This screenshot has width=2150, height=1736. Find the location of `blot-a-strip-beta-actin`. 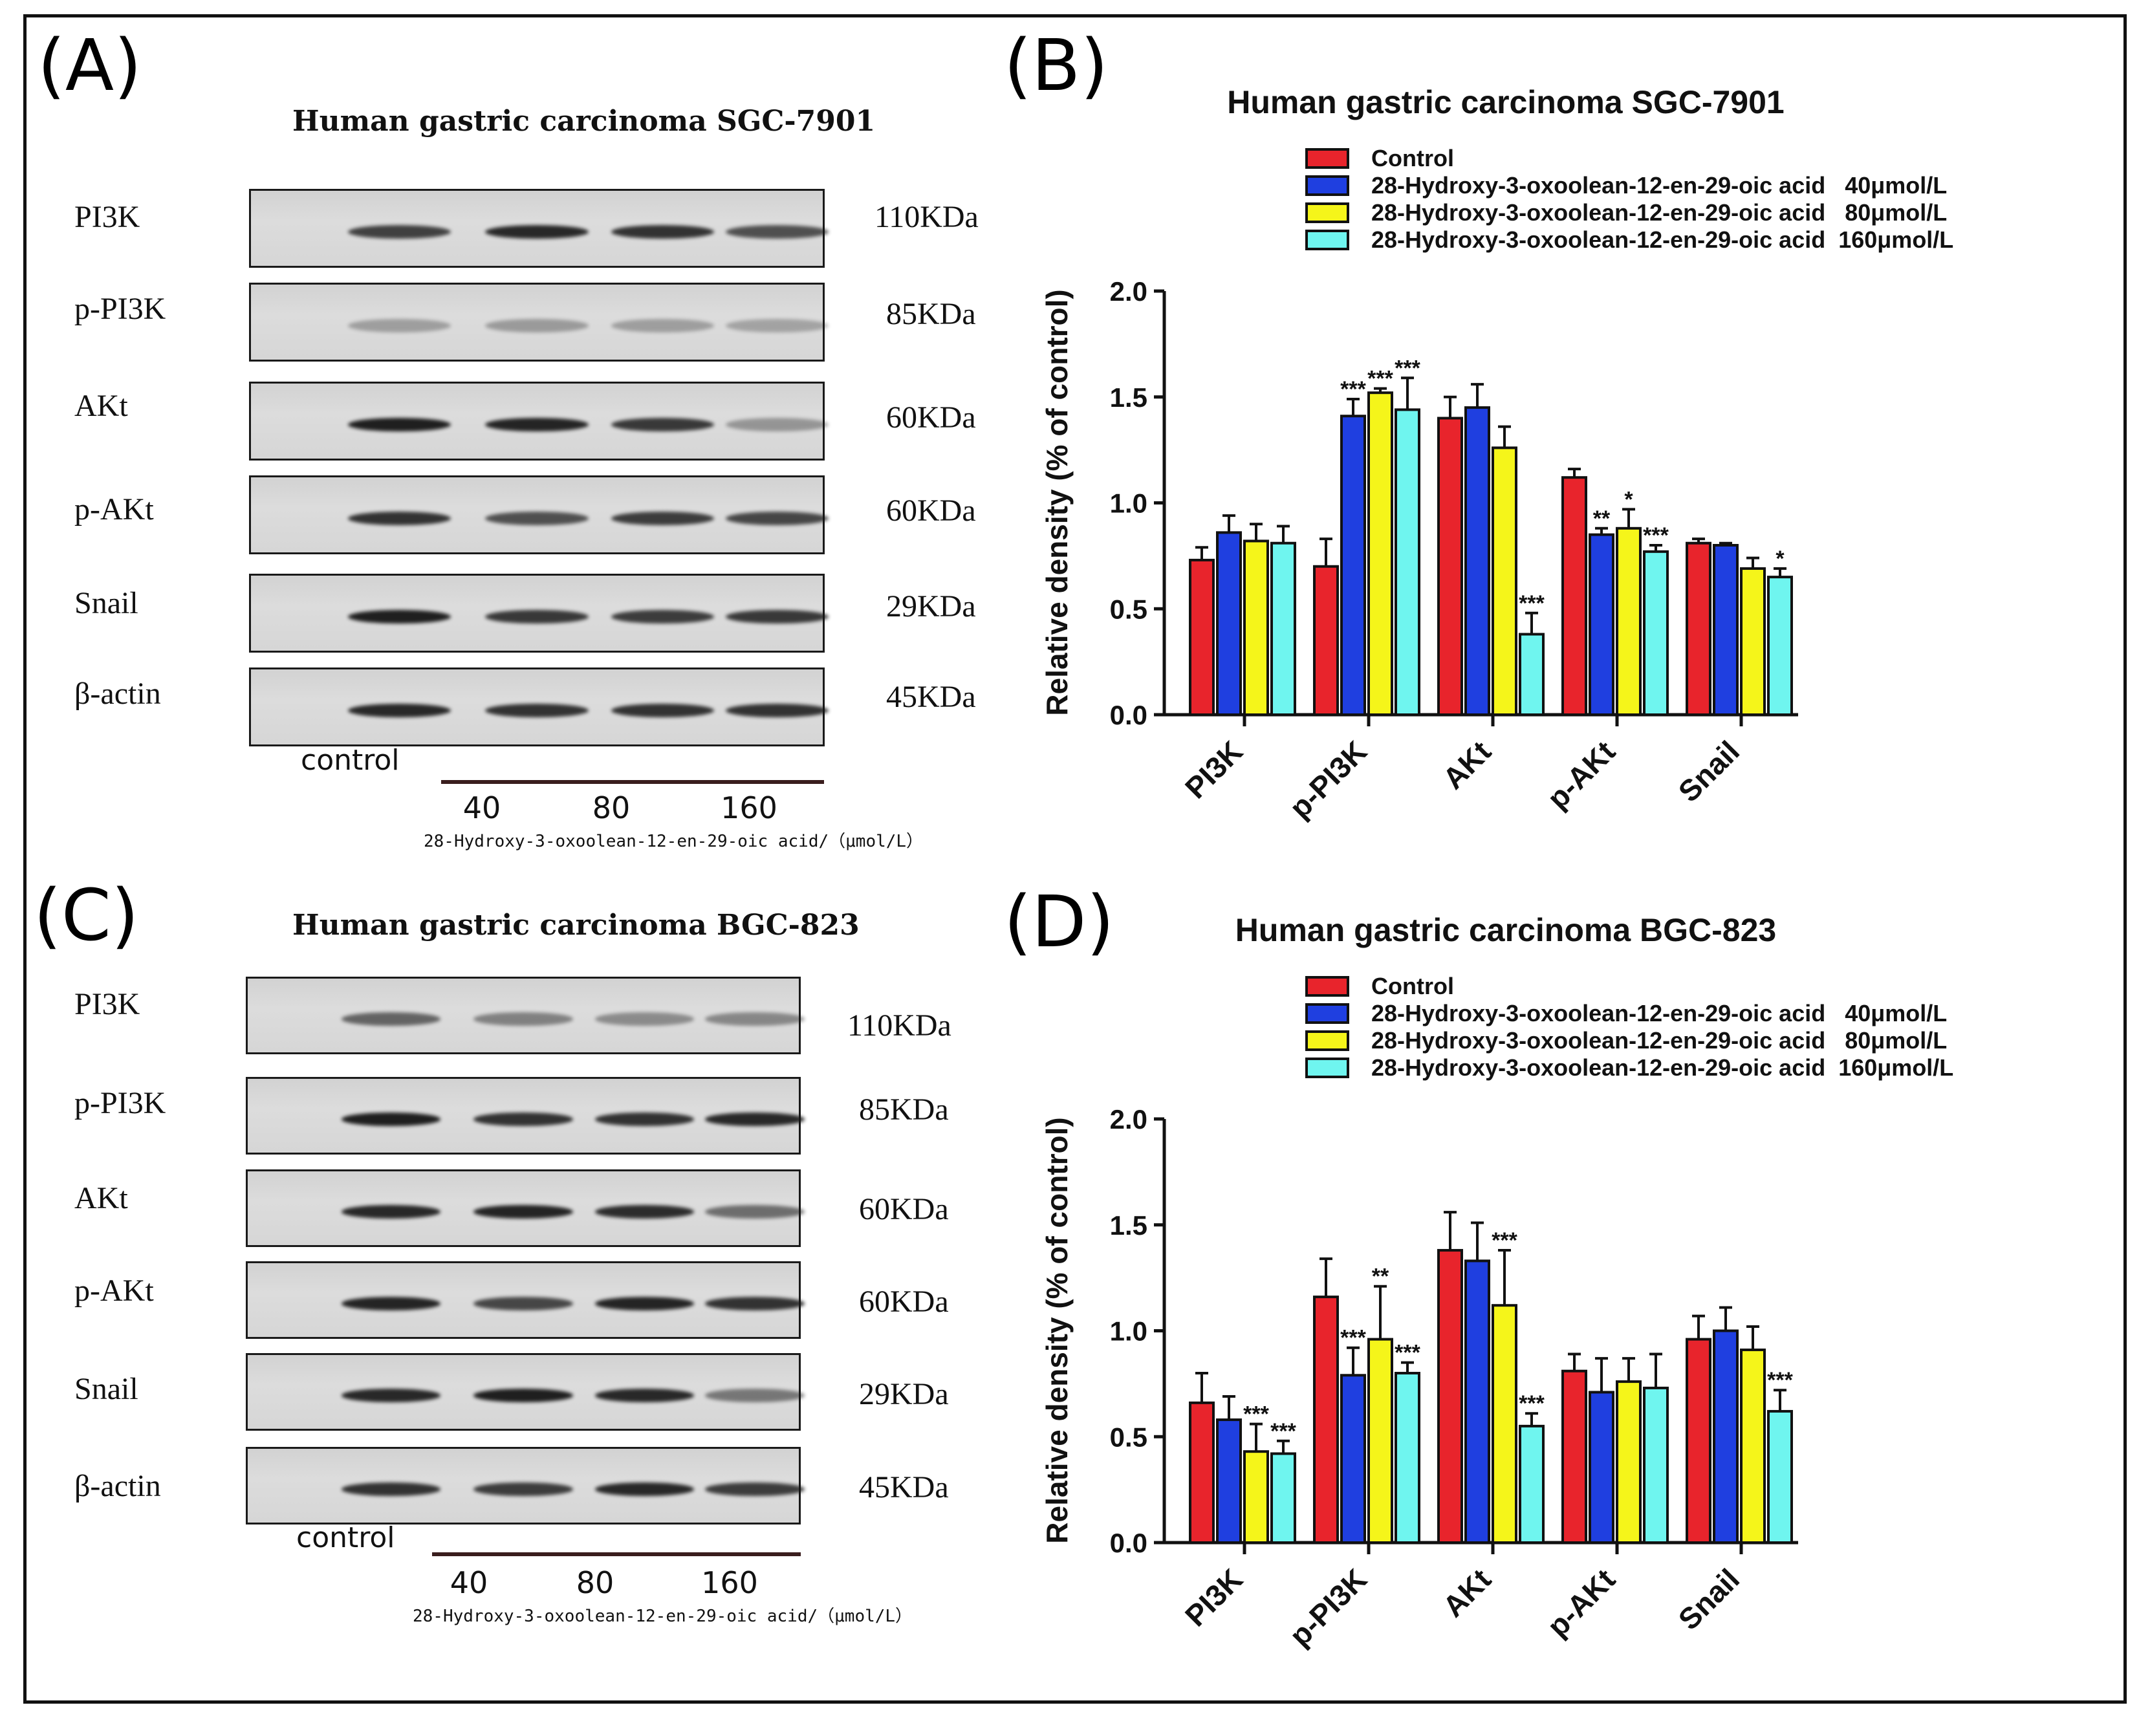

blot-a-strip-beta-actin is located at coordinates (539, 706).